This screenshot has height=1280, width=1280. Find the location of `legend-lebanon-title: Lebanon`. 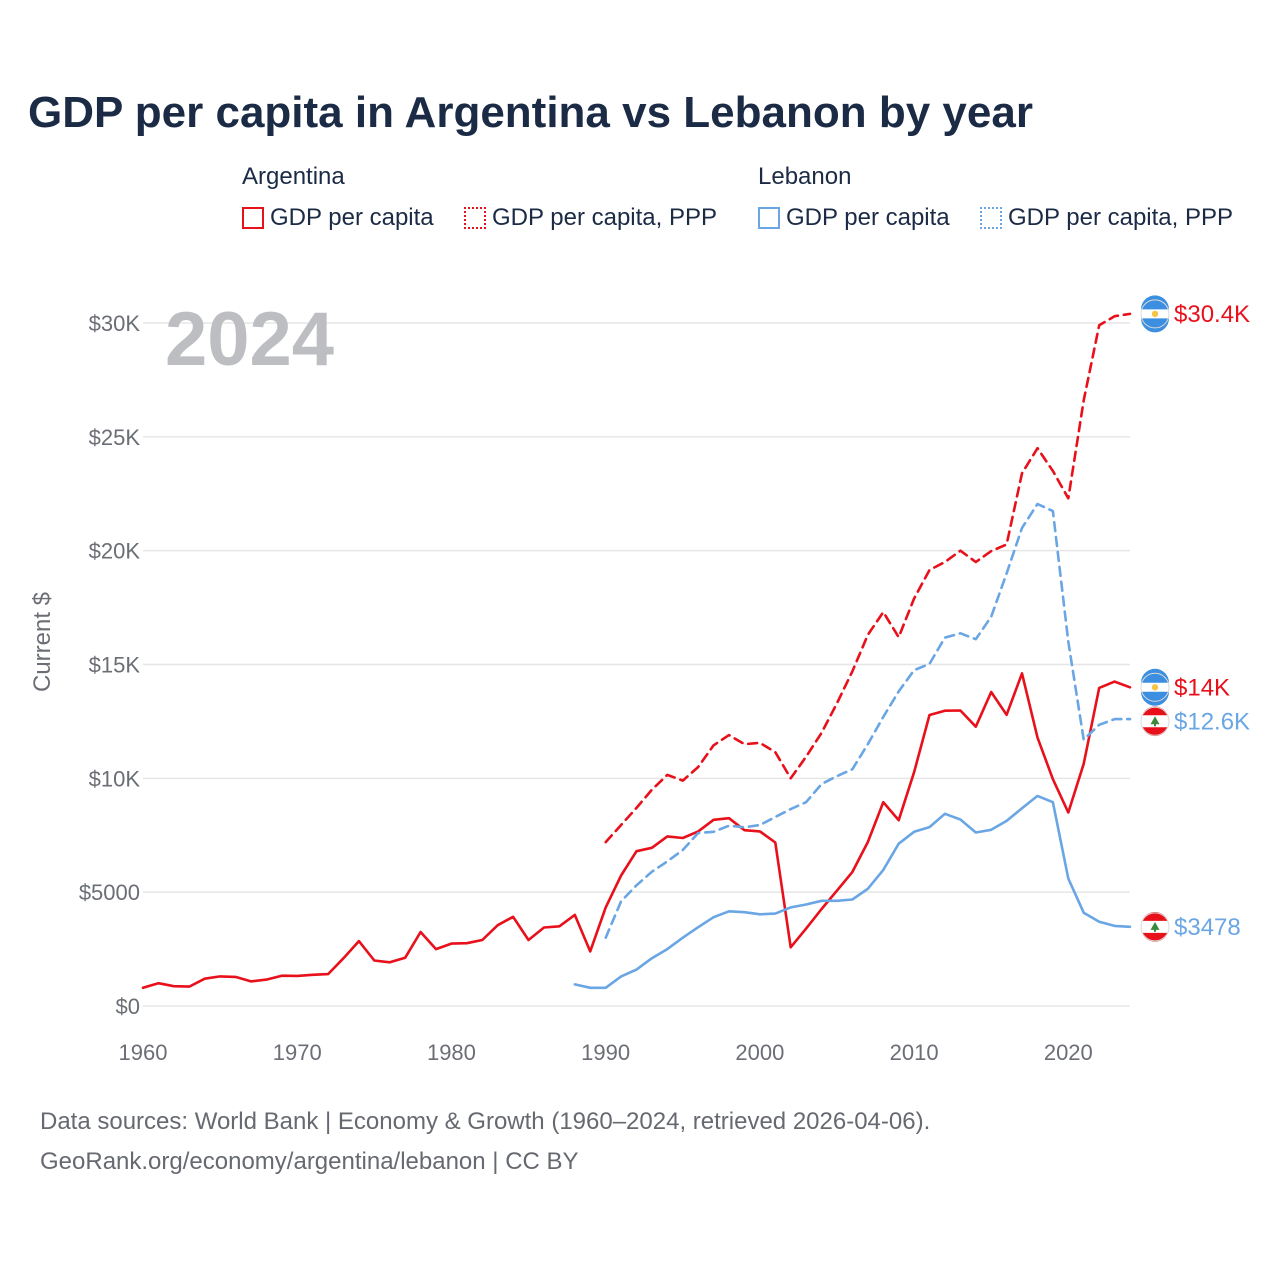

legend-lebanon-title: Lebanon is located at coordinates (805, 176).